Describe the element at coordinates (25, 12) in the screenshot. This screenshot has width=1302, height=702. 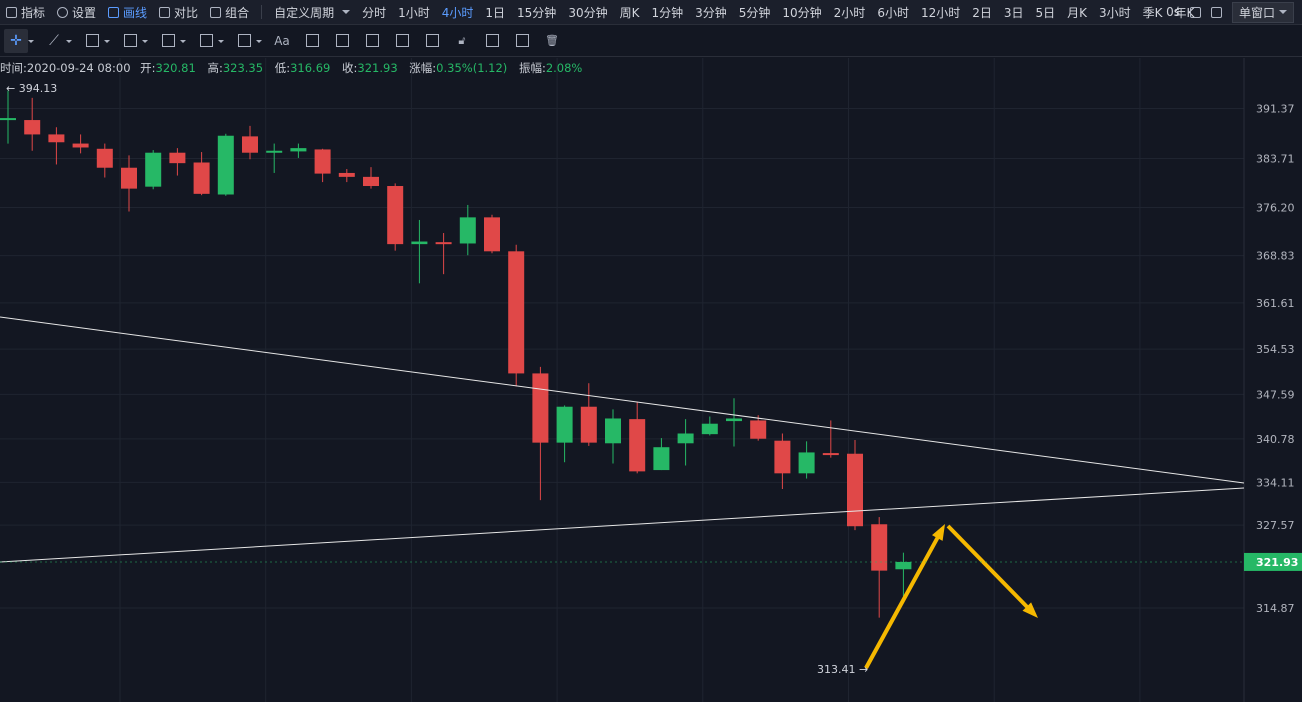
I see `indicator-button: 指标` at that location.